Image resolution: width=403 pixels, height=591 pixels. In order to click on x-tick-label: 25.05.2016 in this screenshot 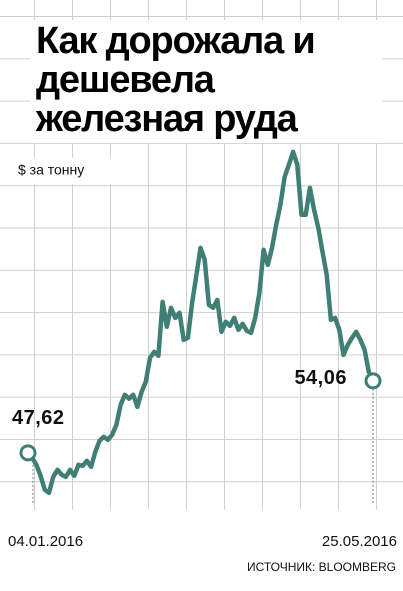, I will do `click(359, 541)`.